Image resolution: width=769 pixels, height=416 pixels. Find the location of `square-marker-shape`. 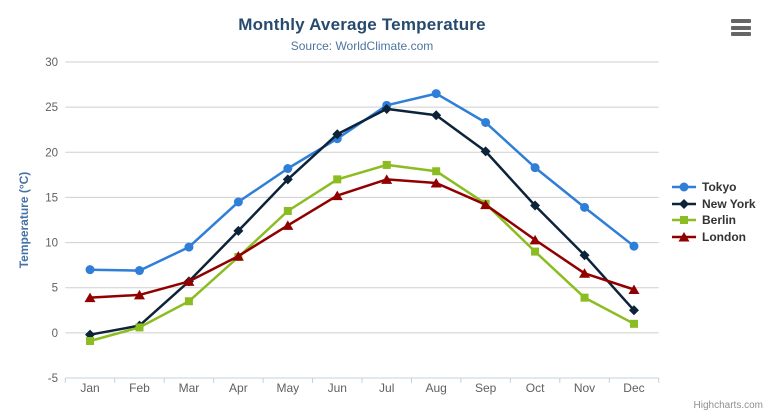

square-marker-shape is located at coordinates (684, 220).